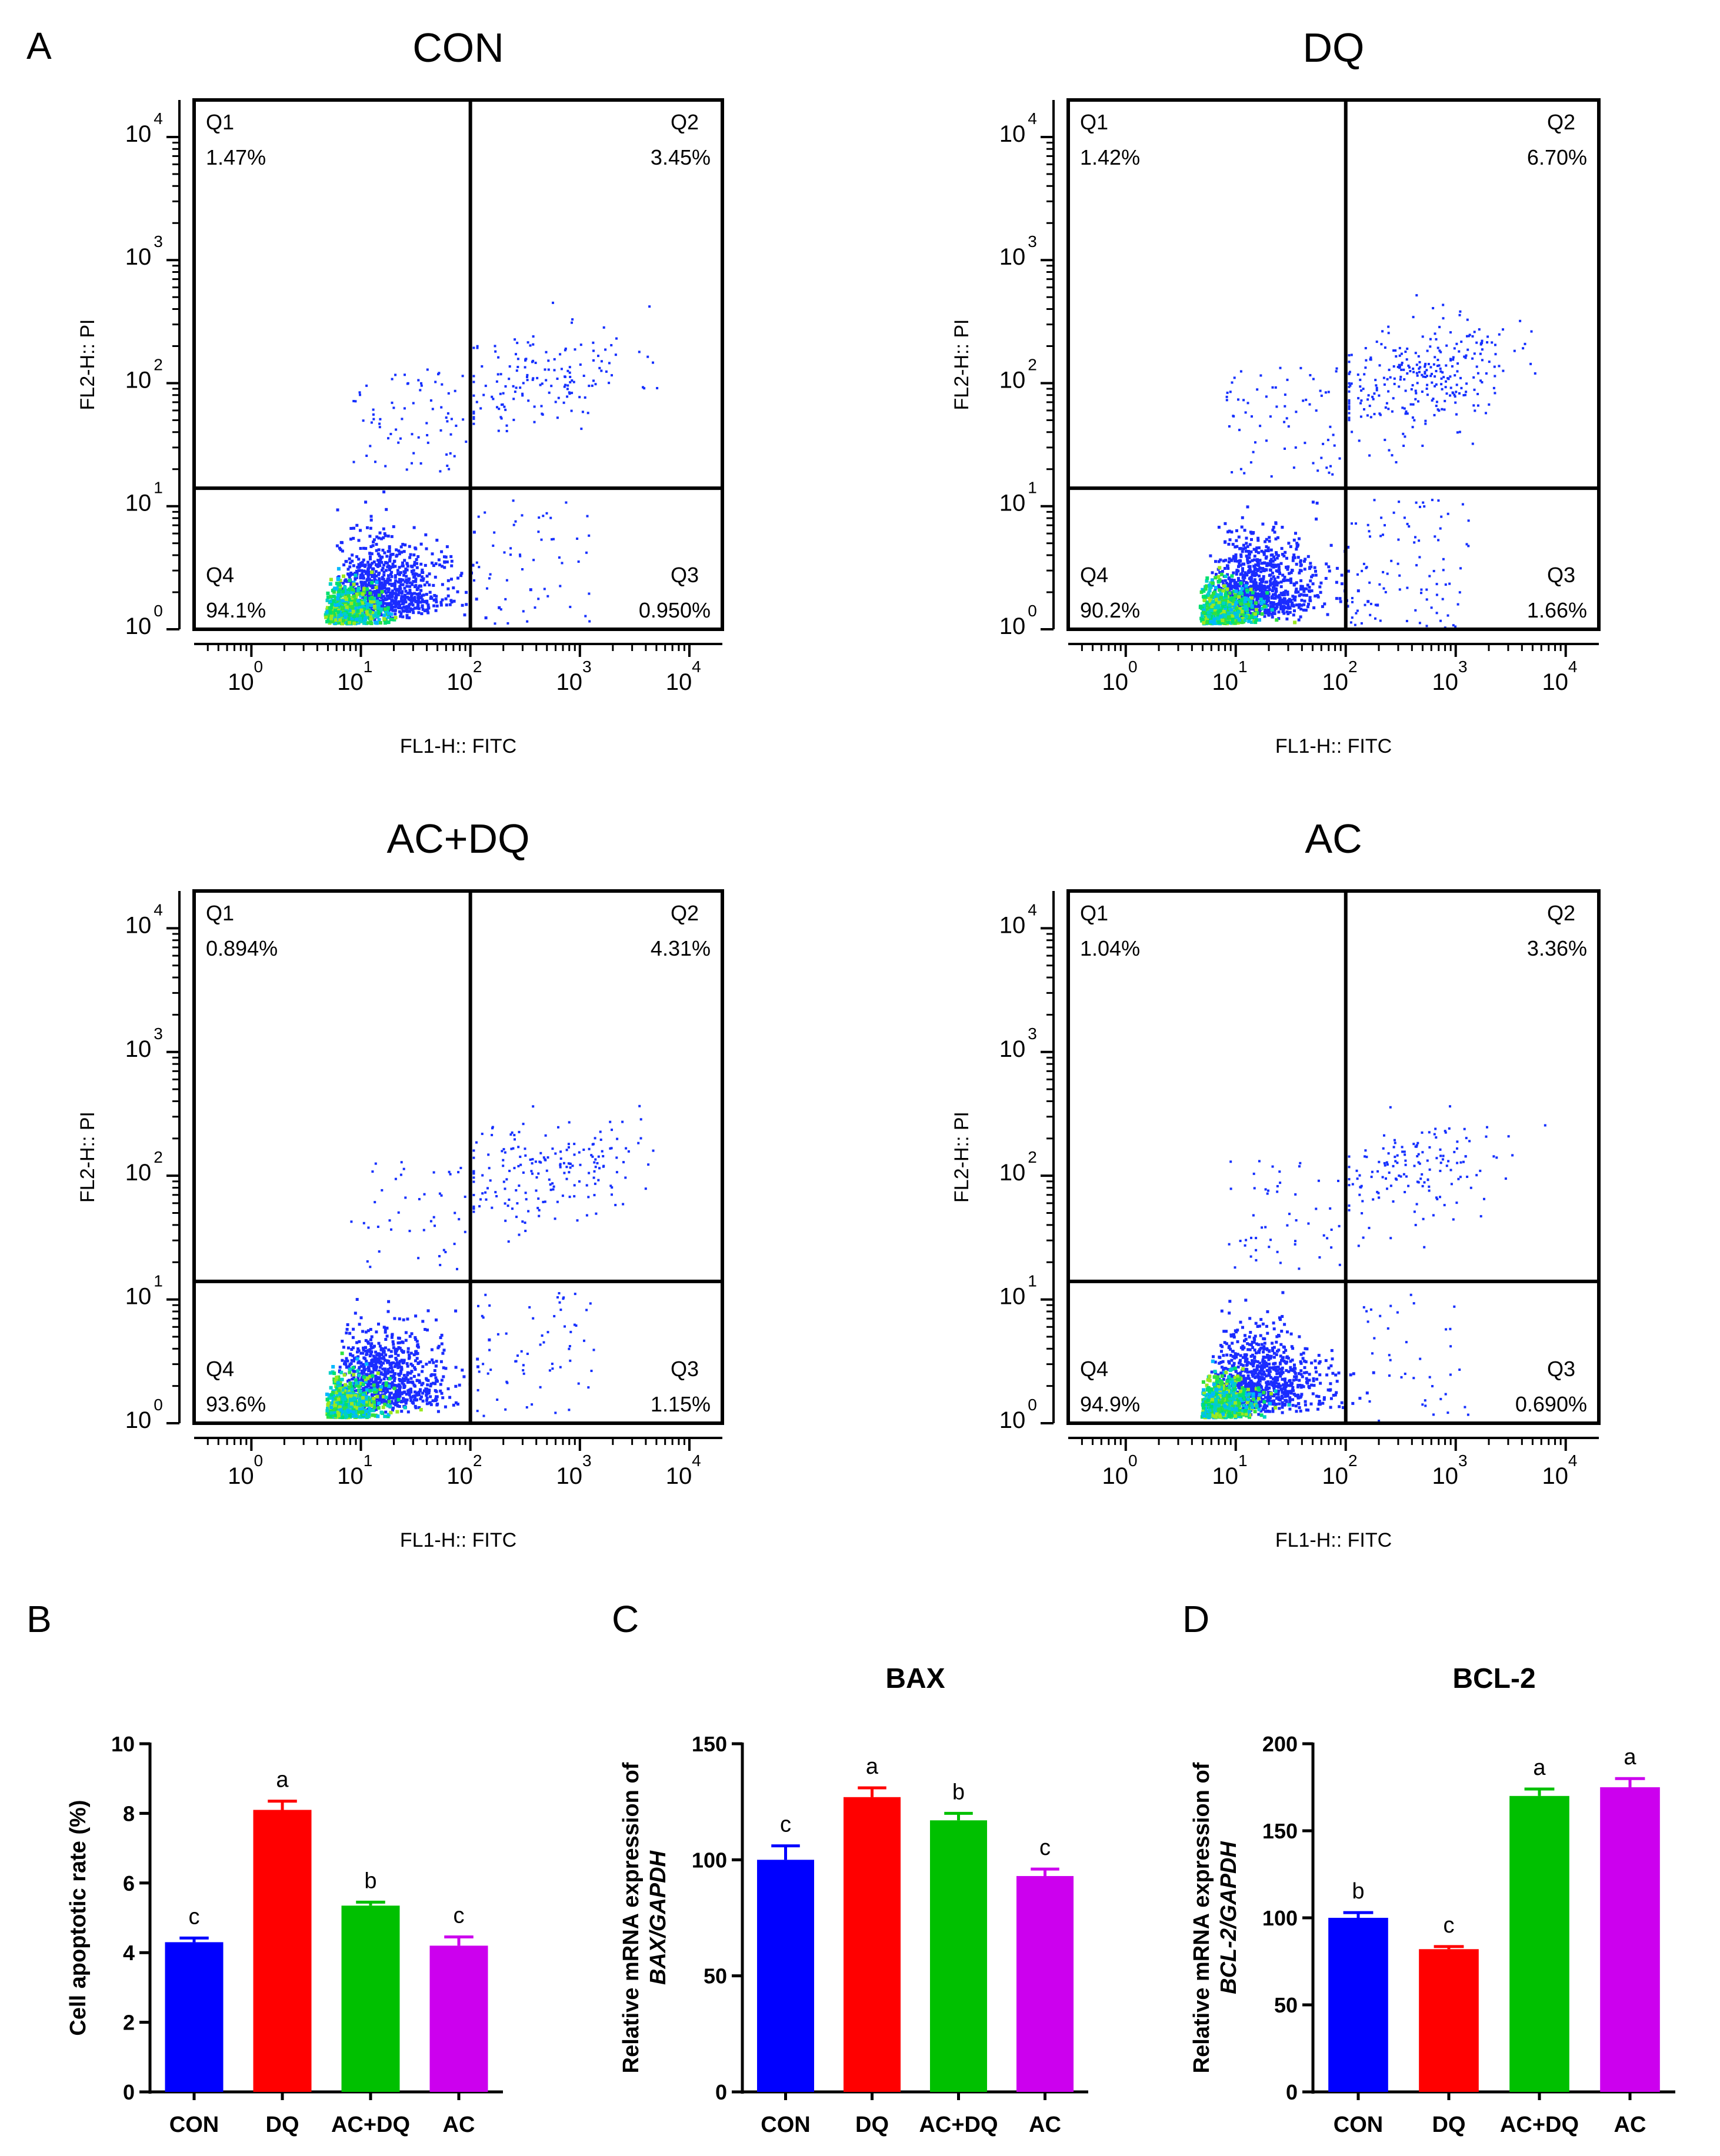  I want to click on y-tick-label: 102, so click(1018, 374).